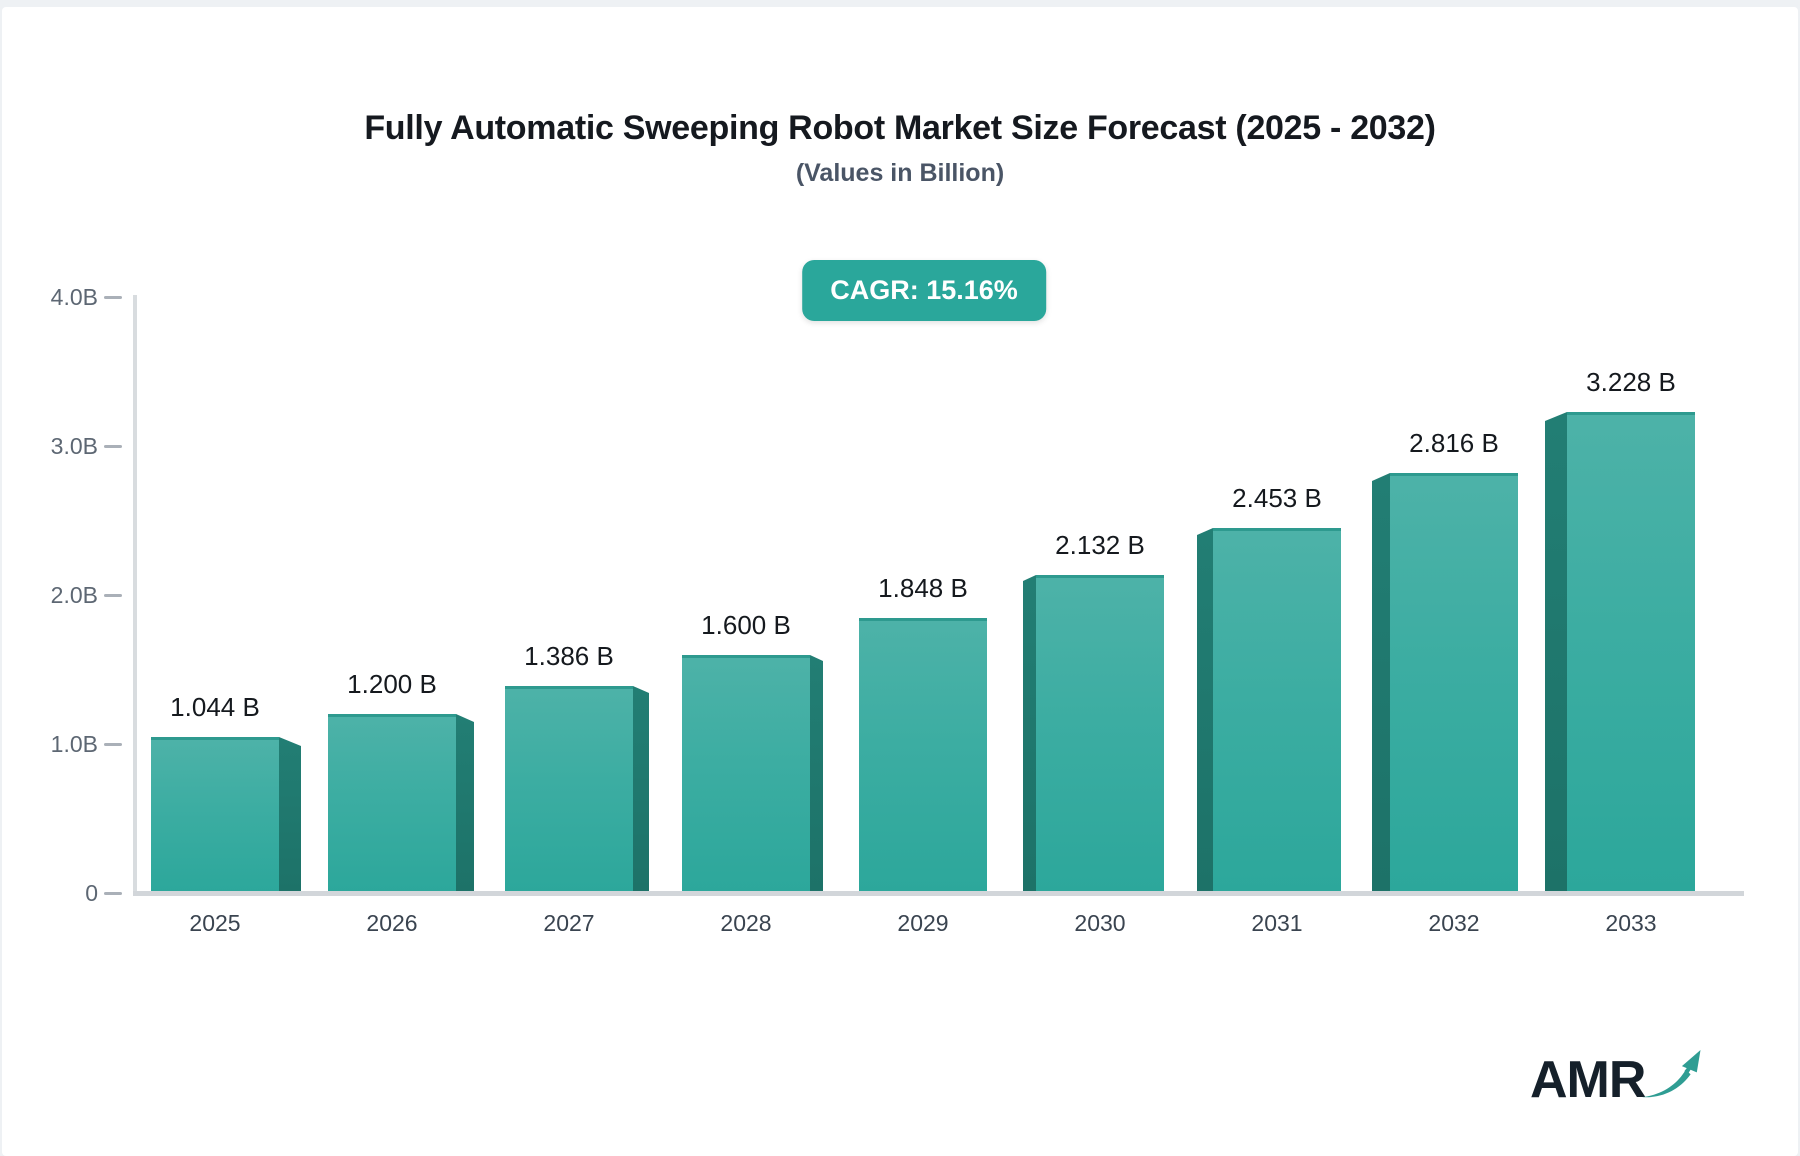  What do you see at coordinates (1556, 652) in the screenshot?
I see `bar-2033-side-face` at bounding box center [1556, 652].